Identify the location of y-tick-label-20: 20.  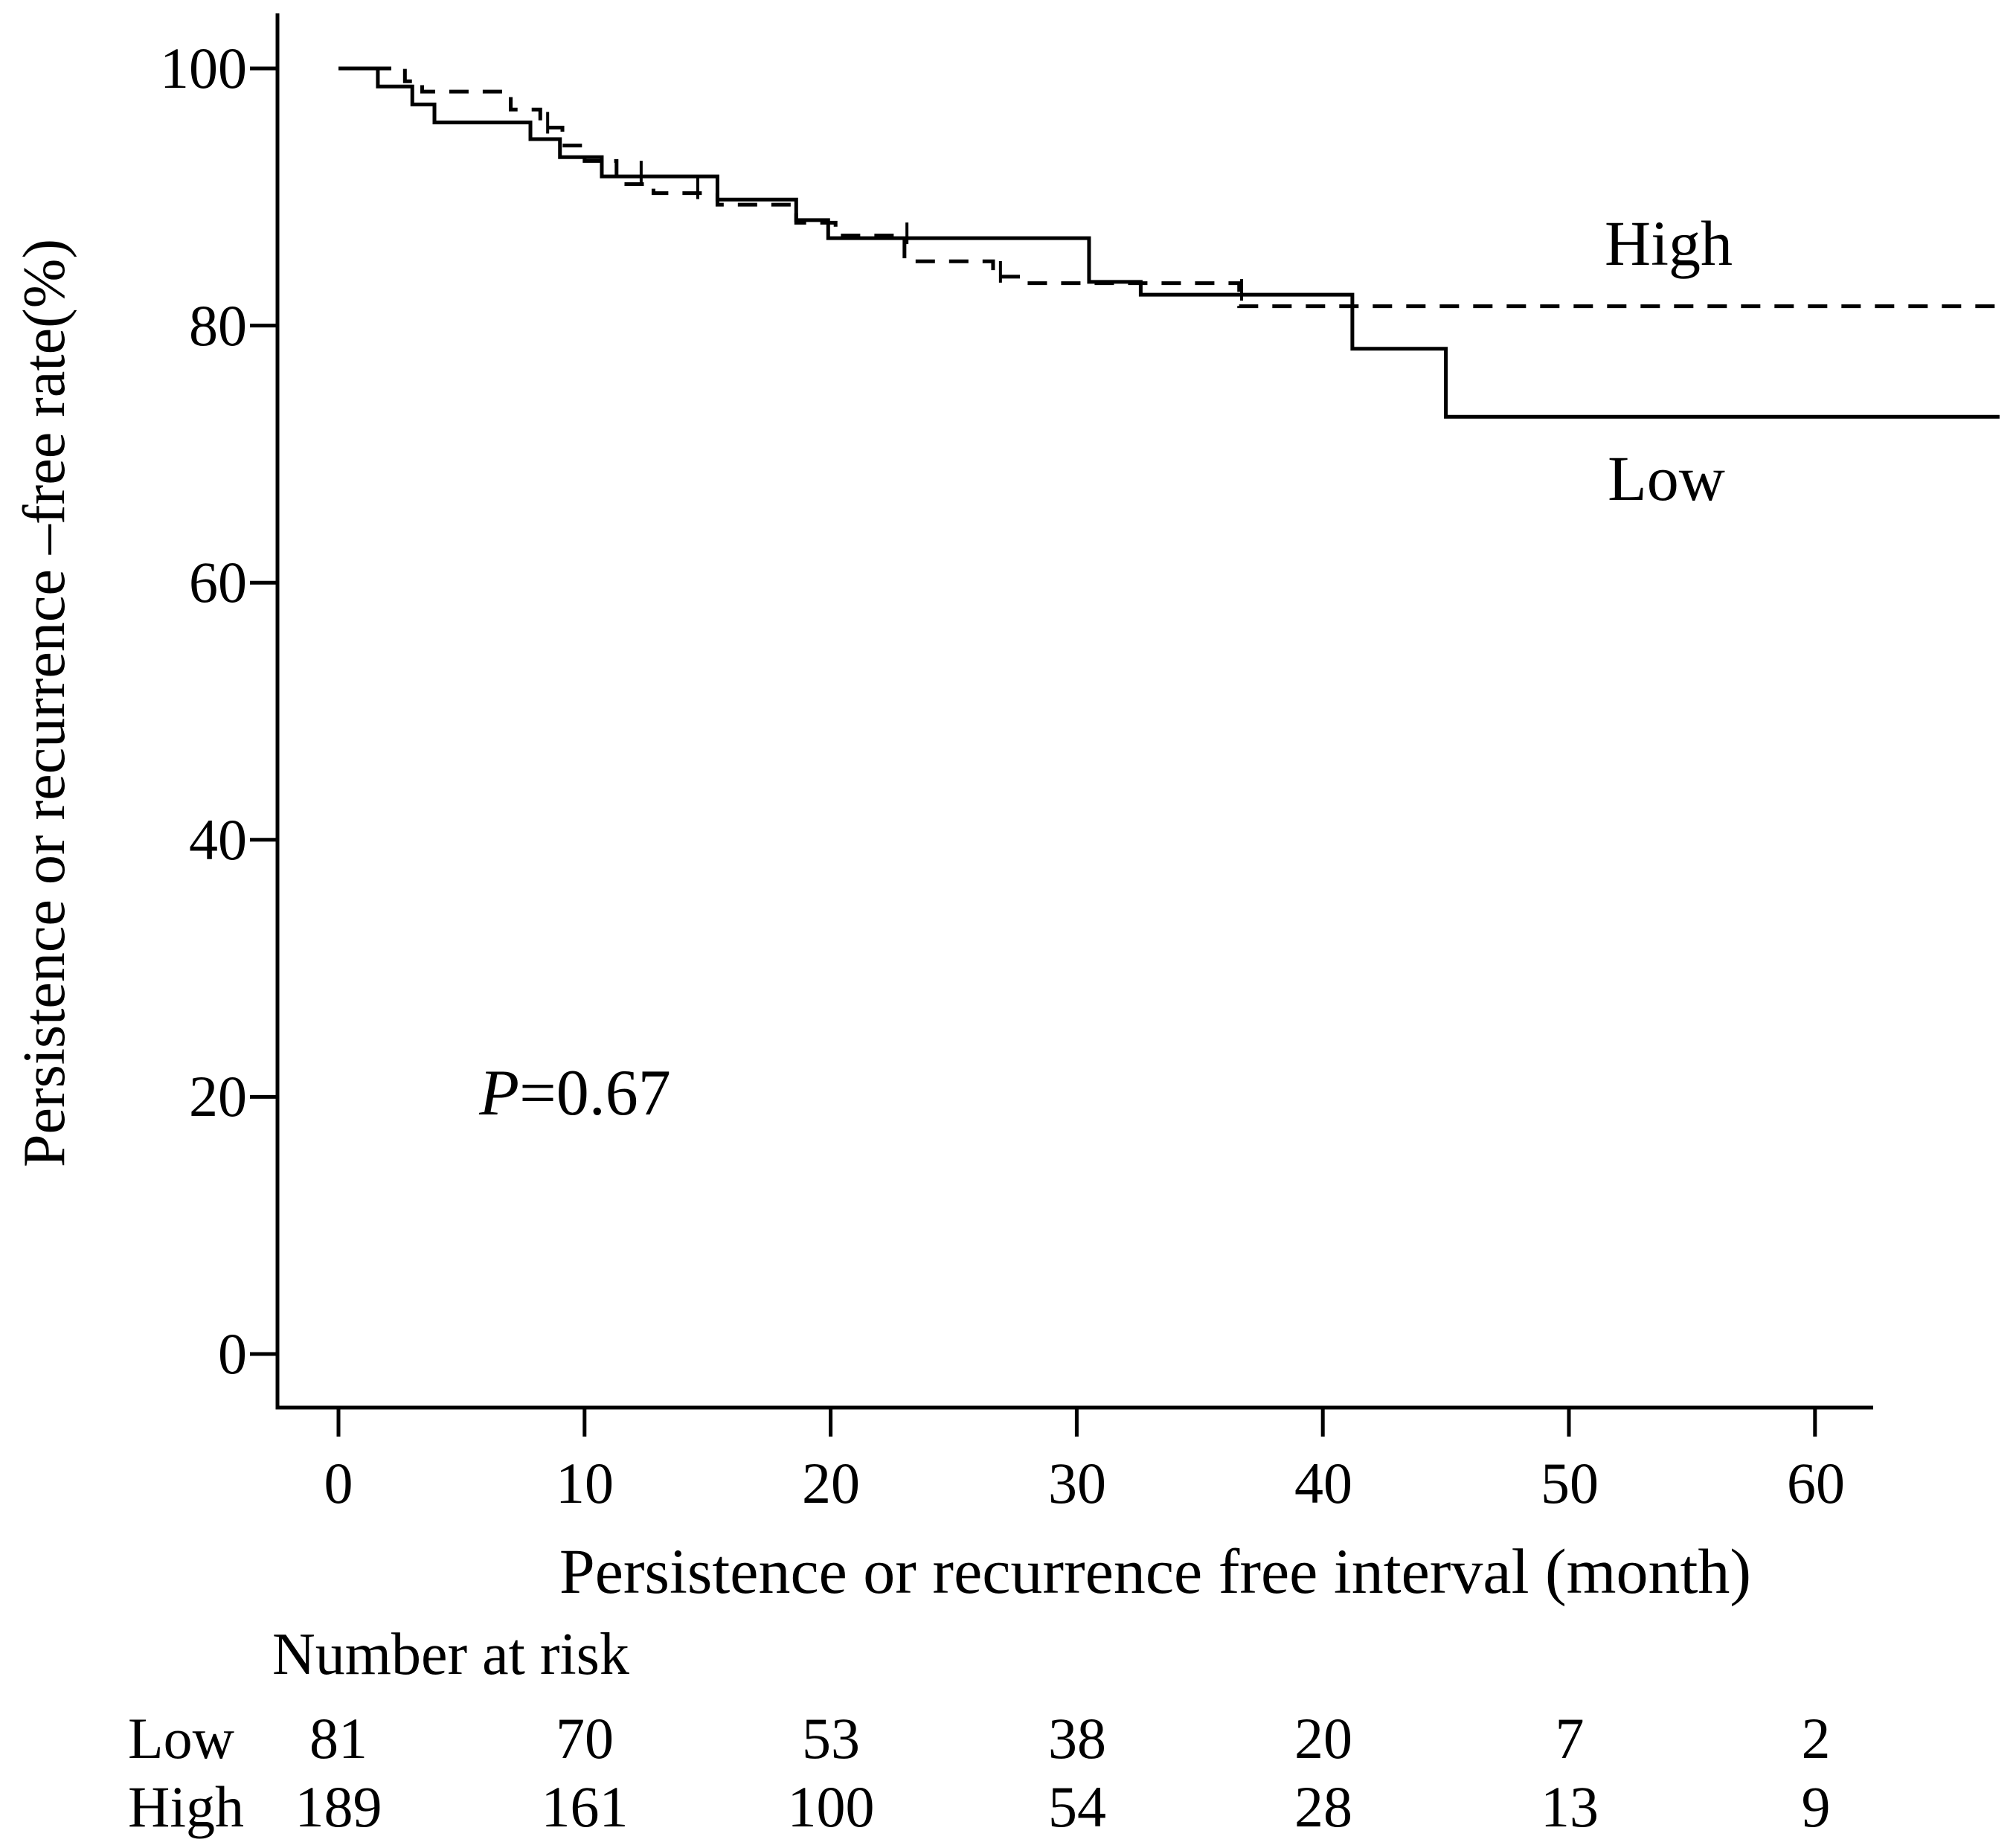
(218, 1096).